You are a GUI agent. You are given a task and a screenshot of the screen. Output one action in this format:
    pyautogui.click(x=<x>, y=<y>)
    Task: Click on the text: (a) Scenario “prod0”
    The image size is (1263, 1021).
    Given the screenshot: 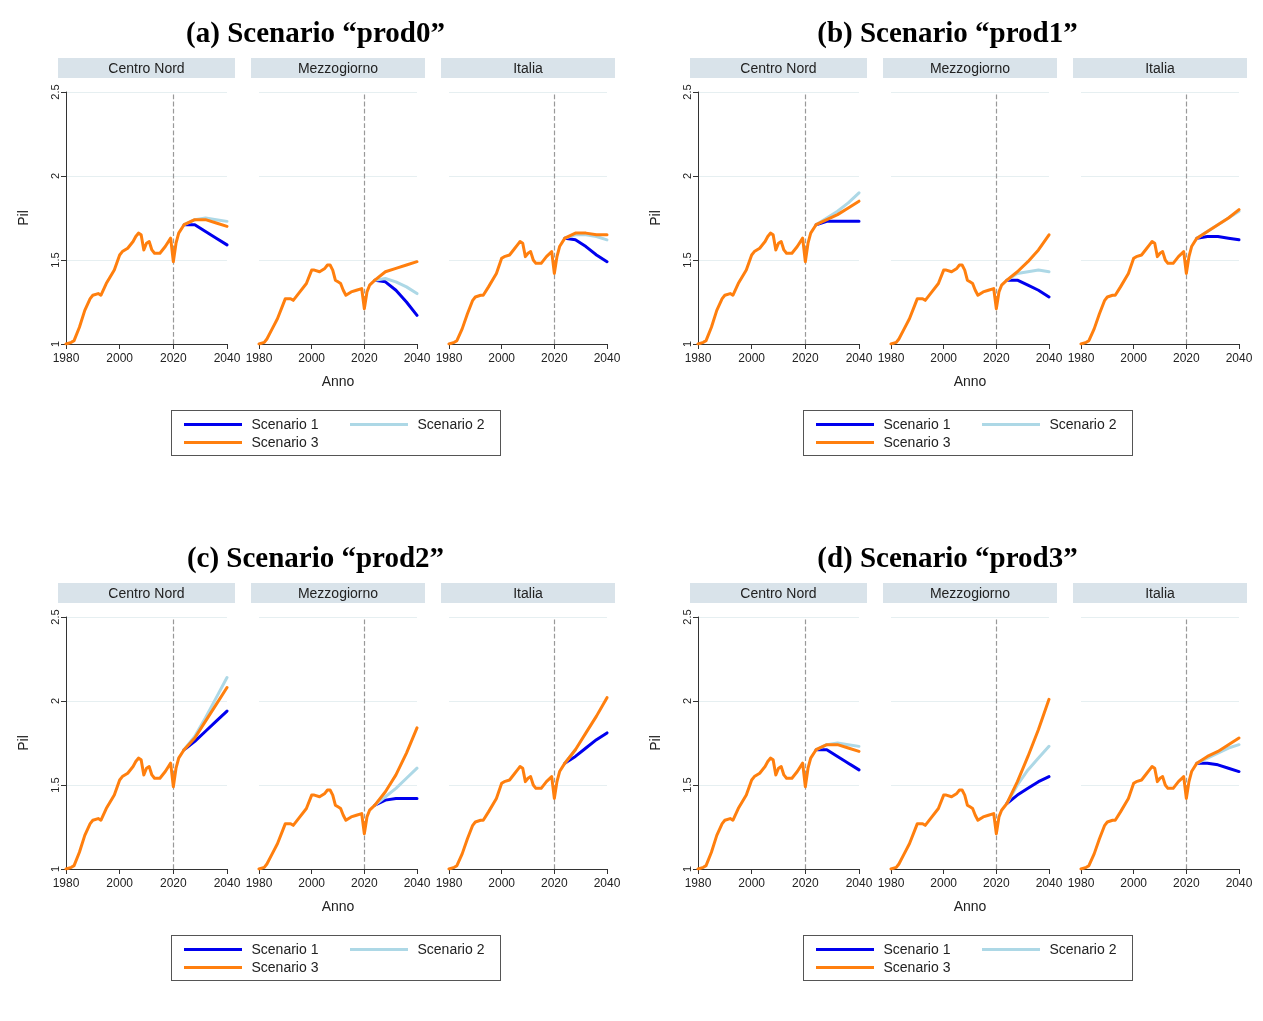 What is the action you would take?
    pyautogui.click(x=315, y=32)
    